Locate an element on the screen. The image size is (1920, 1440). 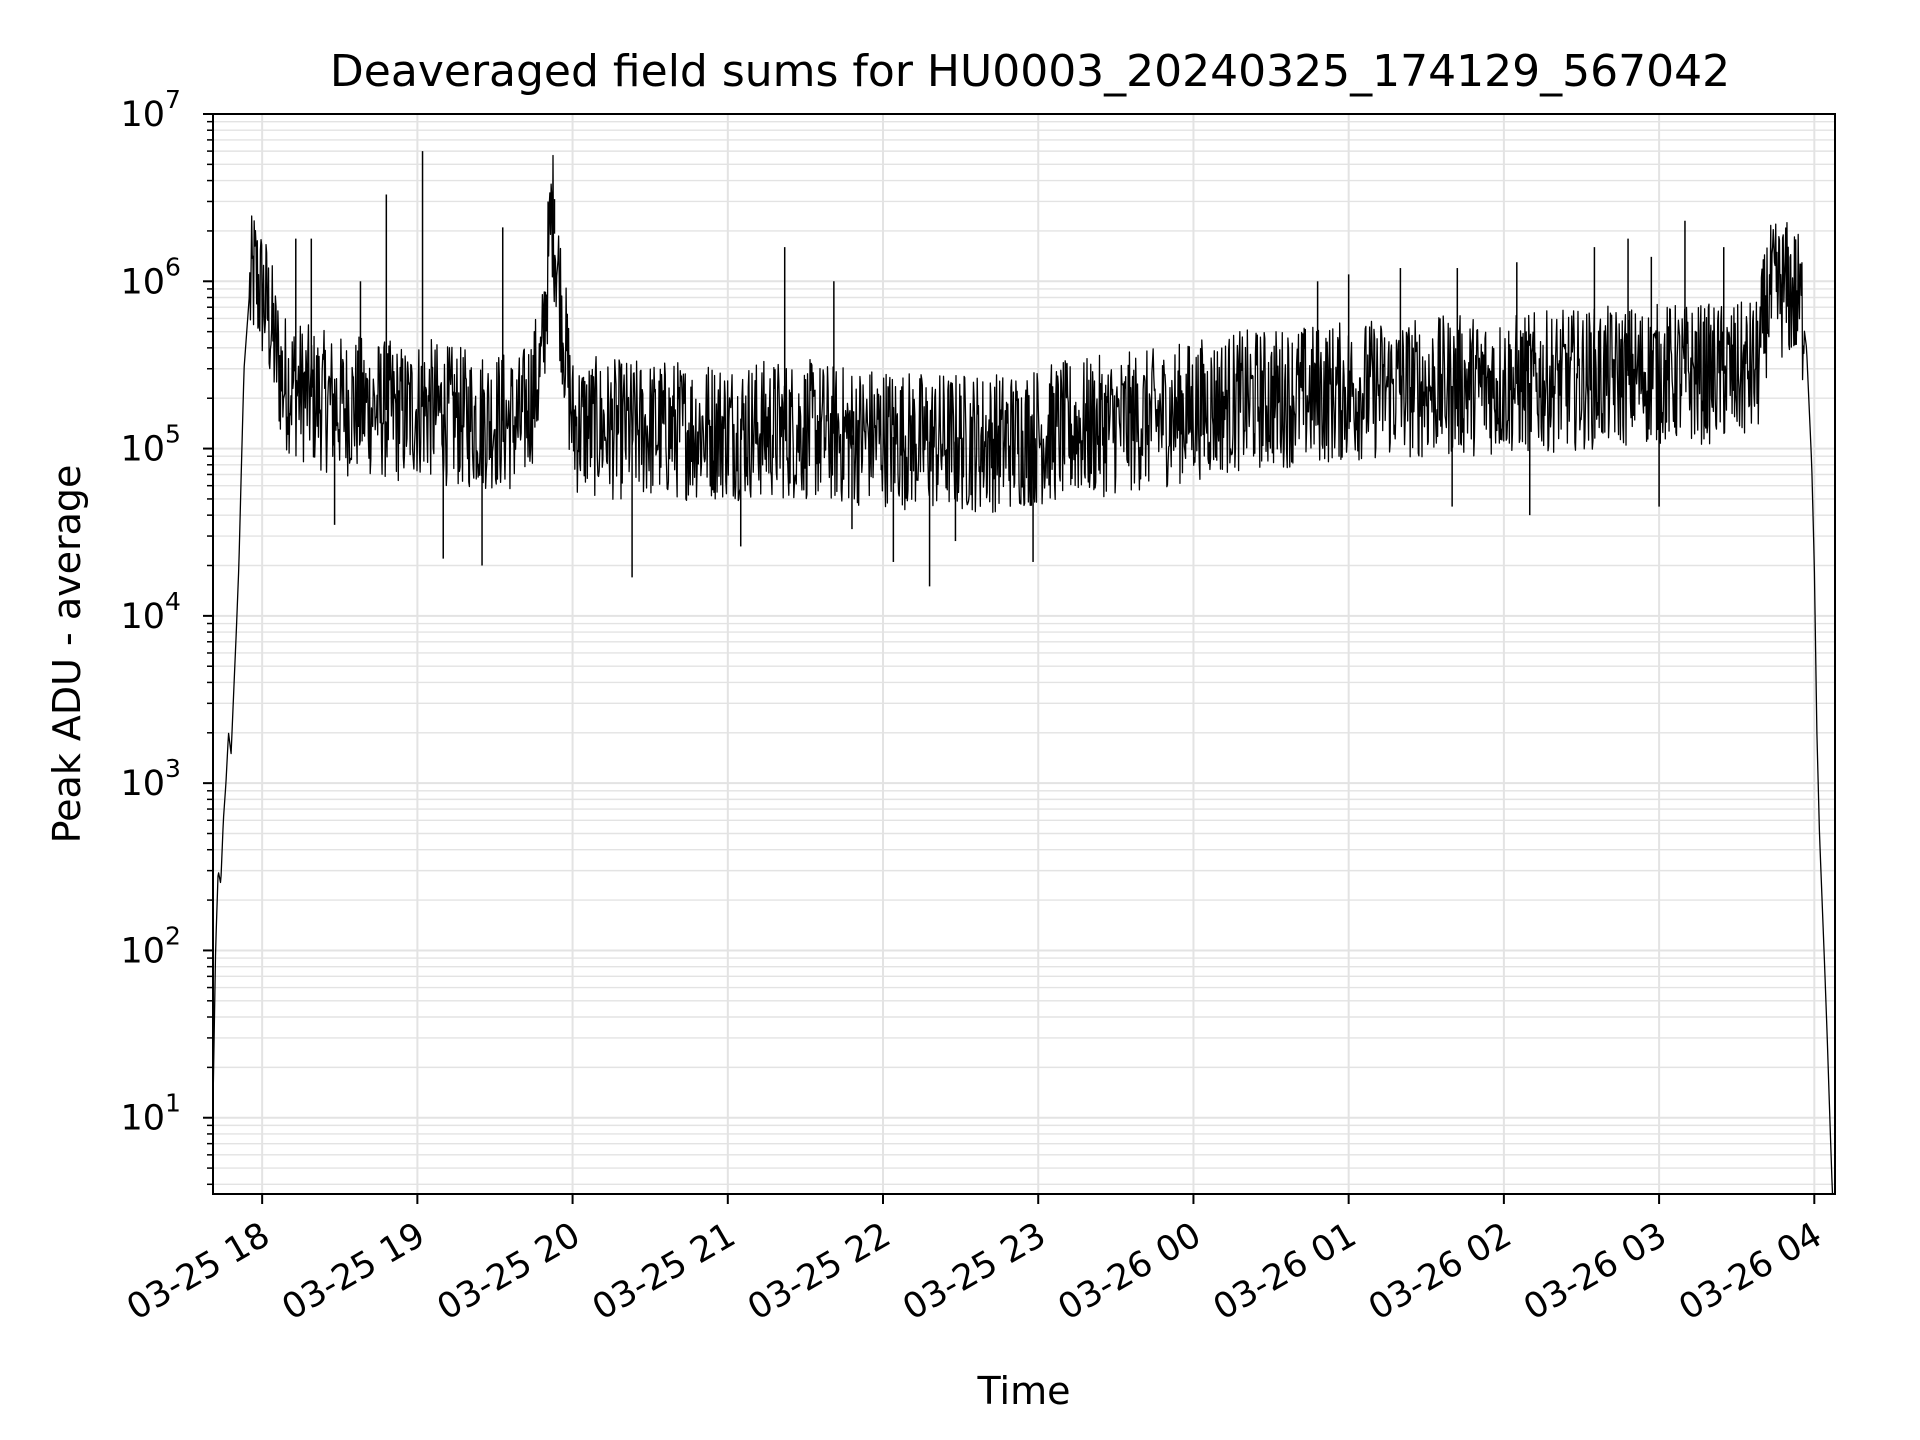
y-axis-label: Peak ADU - average is located at coordinates (67, 654).